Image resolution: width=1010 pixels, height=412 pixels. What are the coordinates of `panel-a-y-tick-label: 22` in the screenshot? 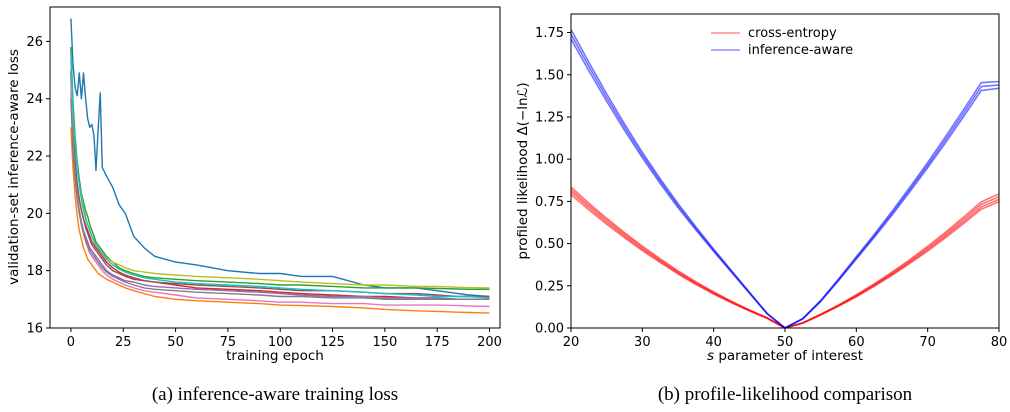 It's located at (34, 157).